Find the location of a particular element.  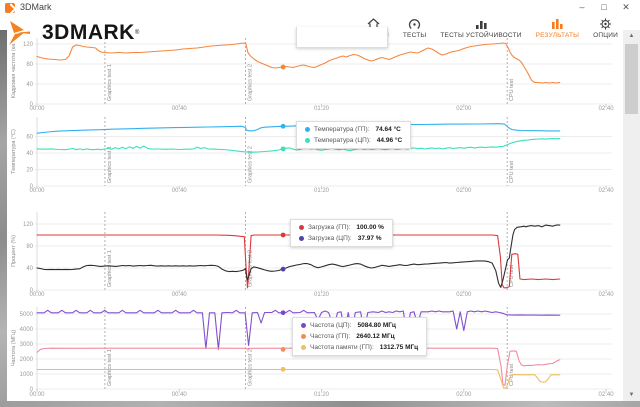

mem-freq-value: 1312.75 МГц is located at coordinates (399, 347).